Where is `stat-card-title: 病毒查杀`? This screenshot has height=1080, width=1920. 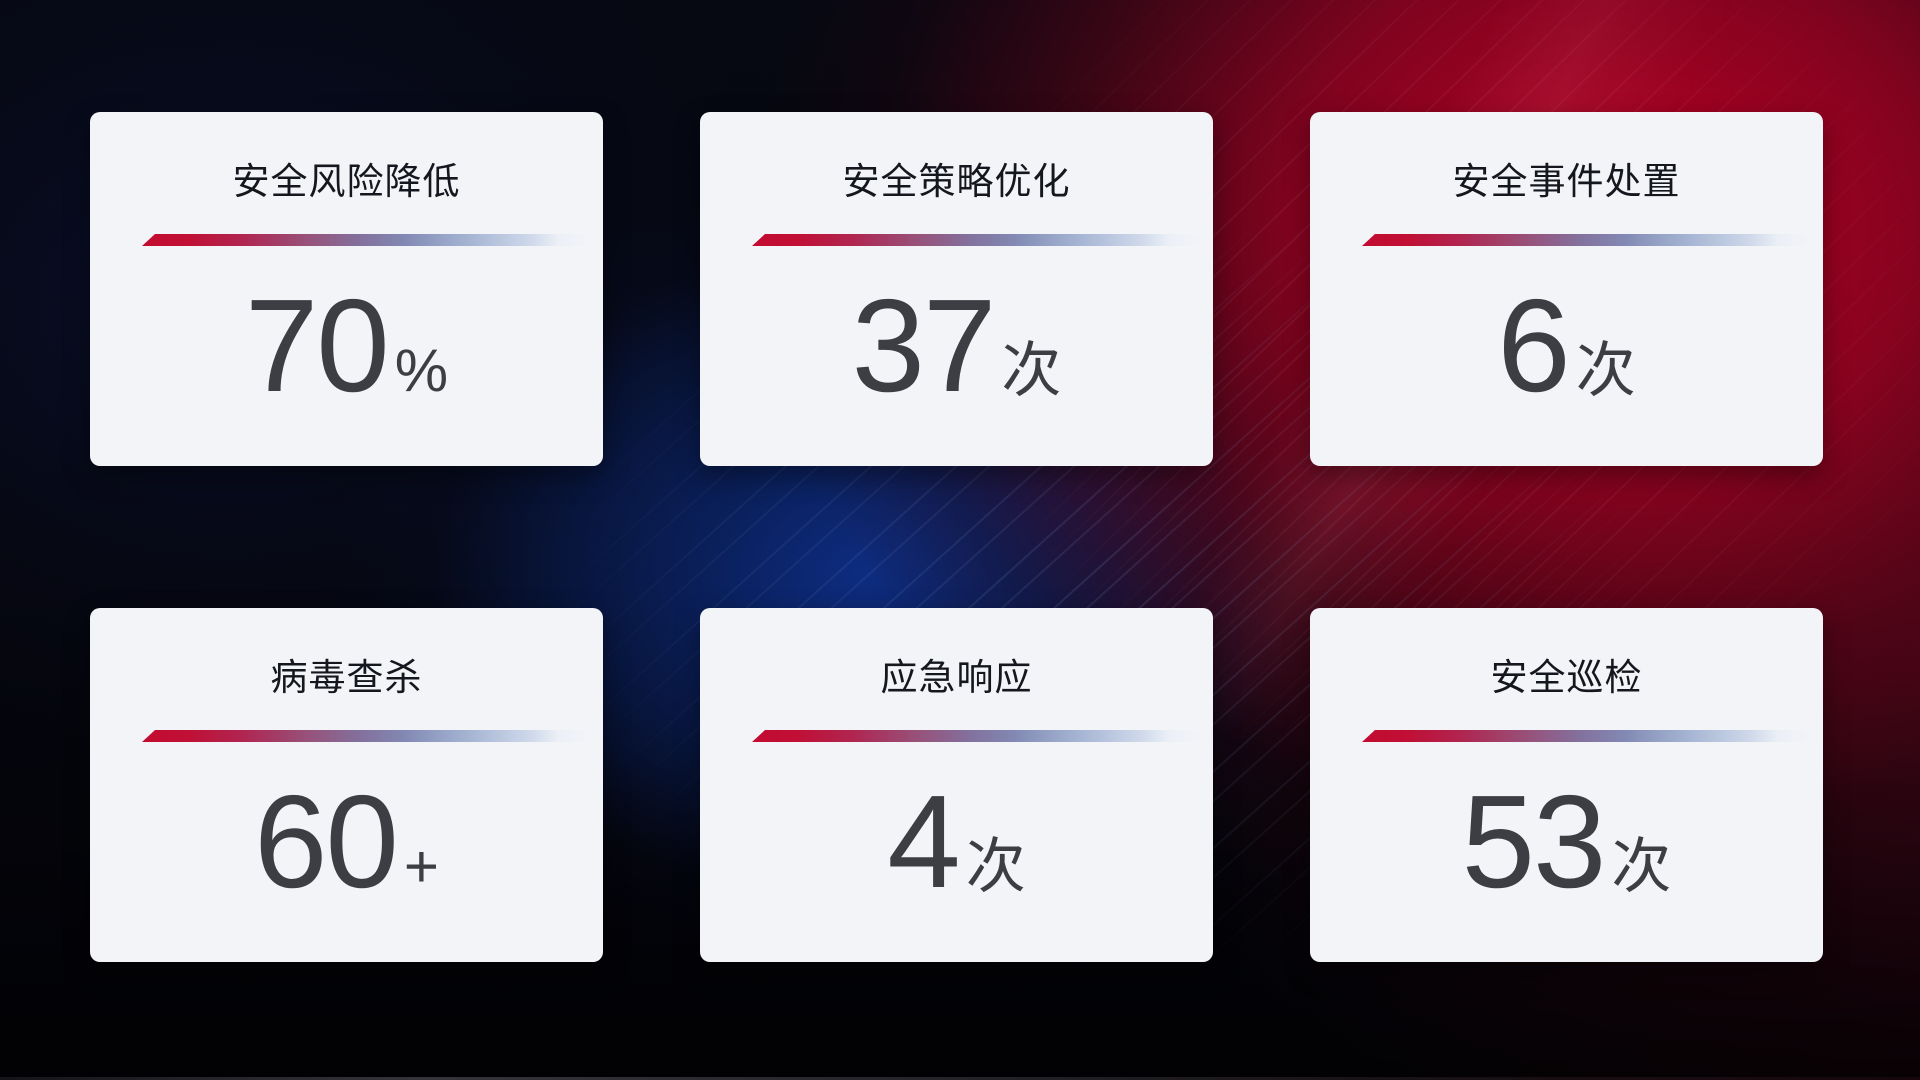 stat-card-title: 病毒查杀 is located at coordinates (346, 677).